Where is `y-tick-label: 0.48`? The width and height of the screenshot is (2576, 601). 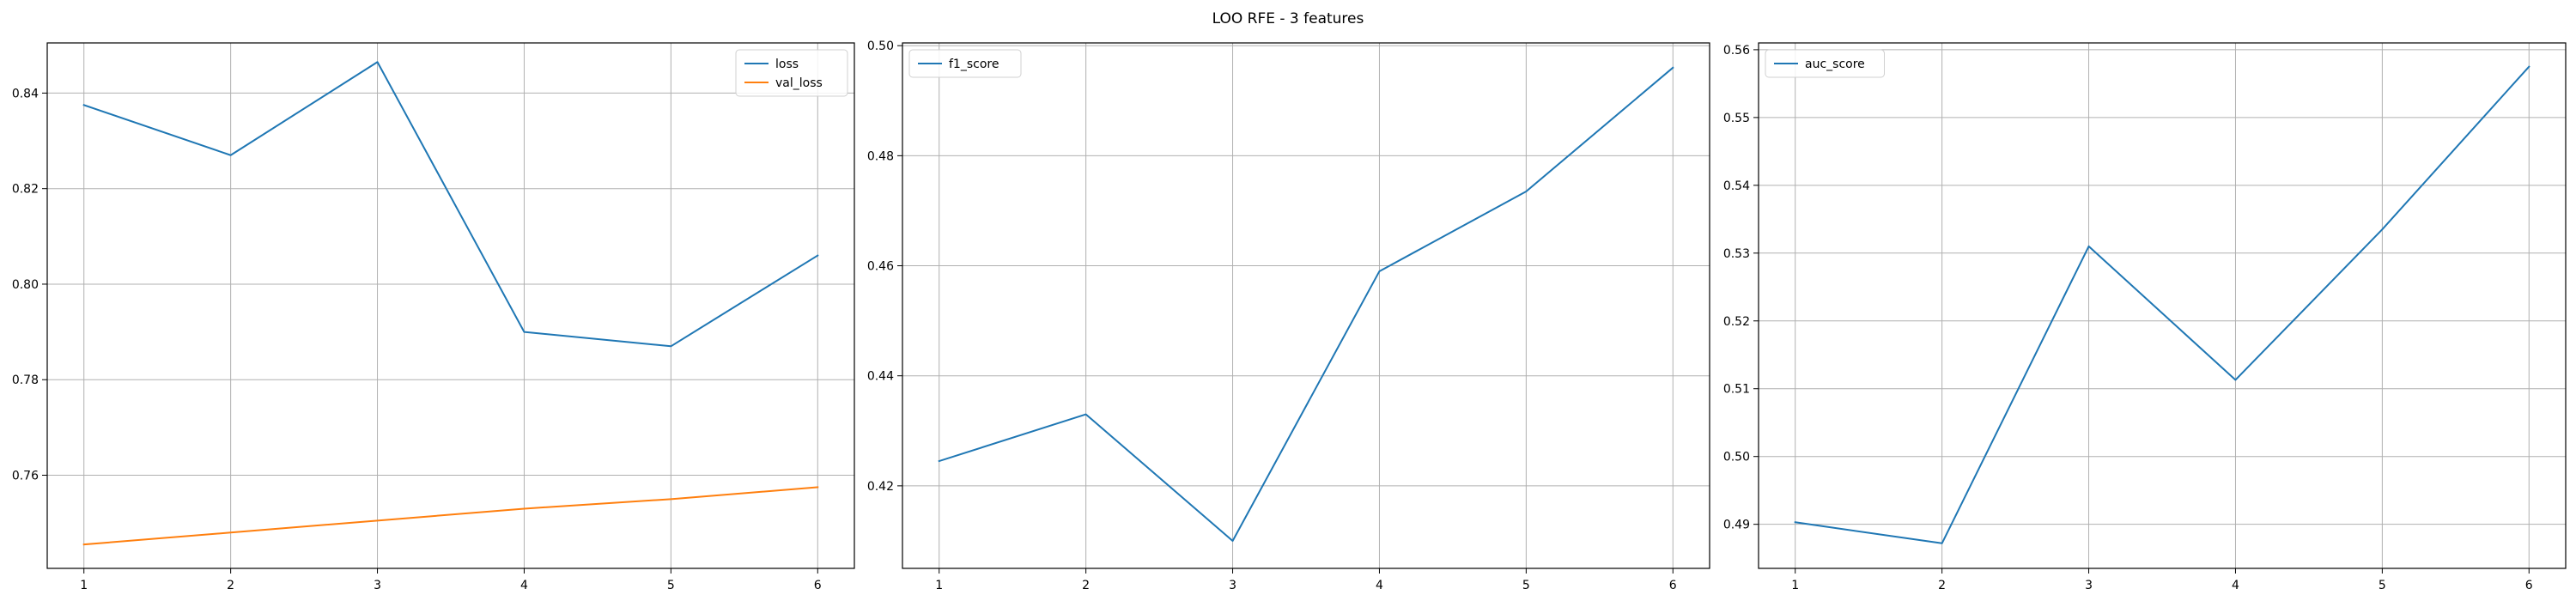 y-tick-label: 0.48 is located at coordinates (881, 156).